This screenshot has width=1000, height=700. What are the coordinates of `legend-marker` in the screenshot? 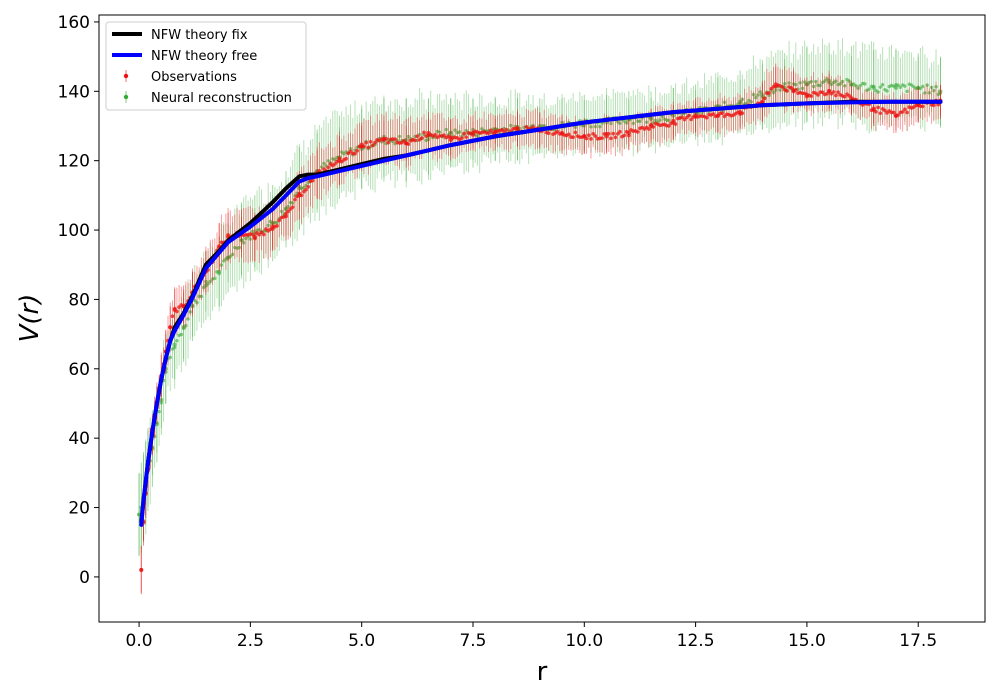 It's located at (126, 76).